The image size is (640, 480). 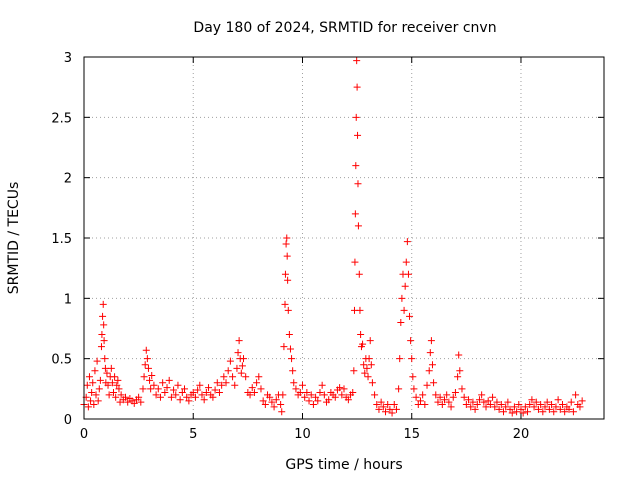 What do you see at coordinates (14, 238) in the screenshot?
I see `y-axis-label: SRMTID / TECUs` at bounding box center [14, 238].